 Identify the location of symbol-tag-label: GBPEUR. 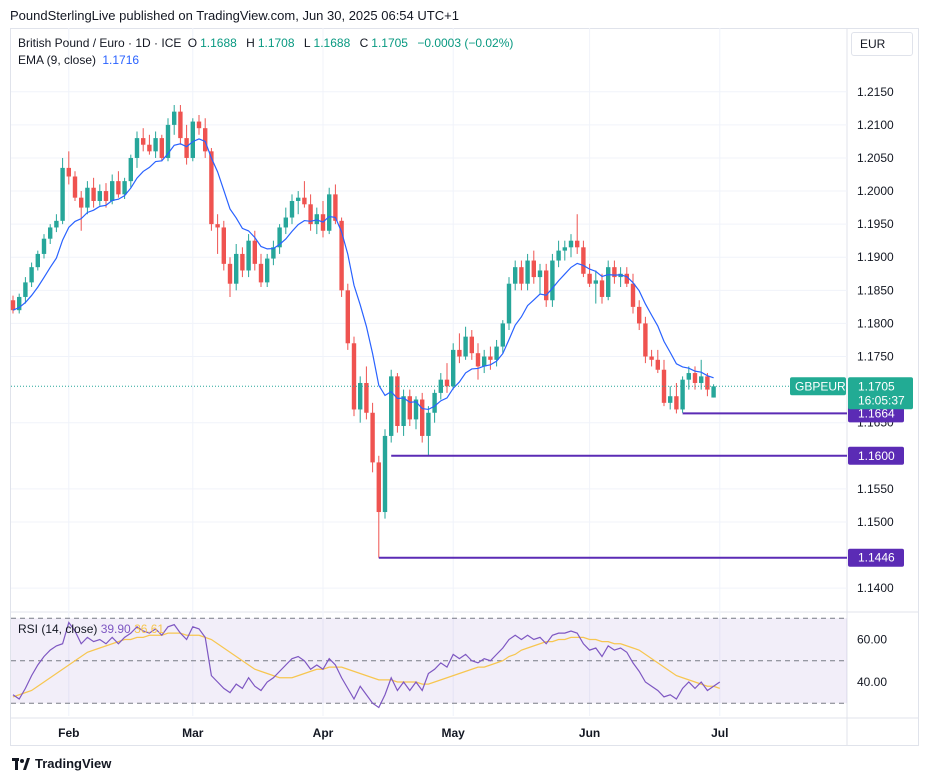
(820, 386).